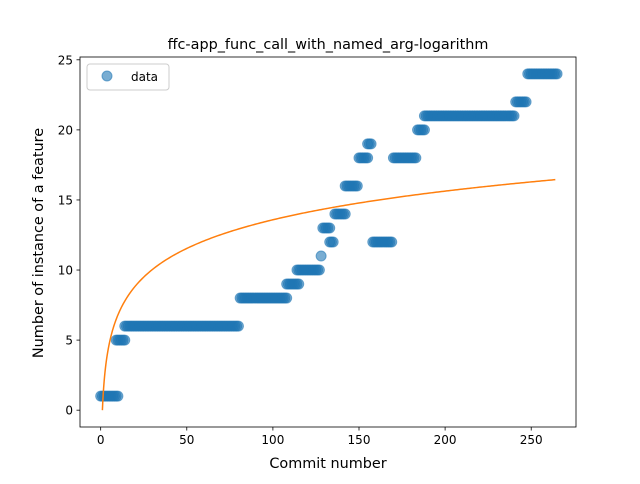  I want to click on legend-marker, so click(107, 76).